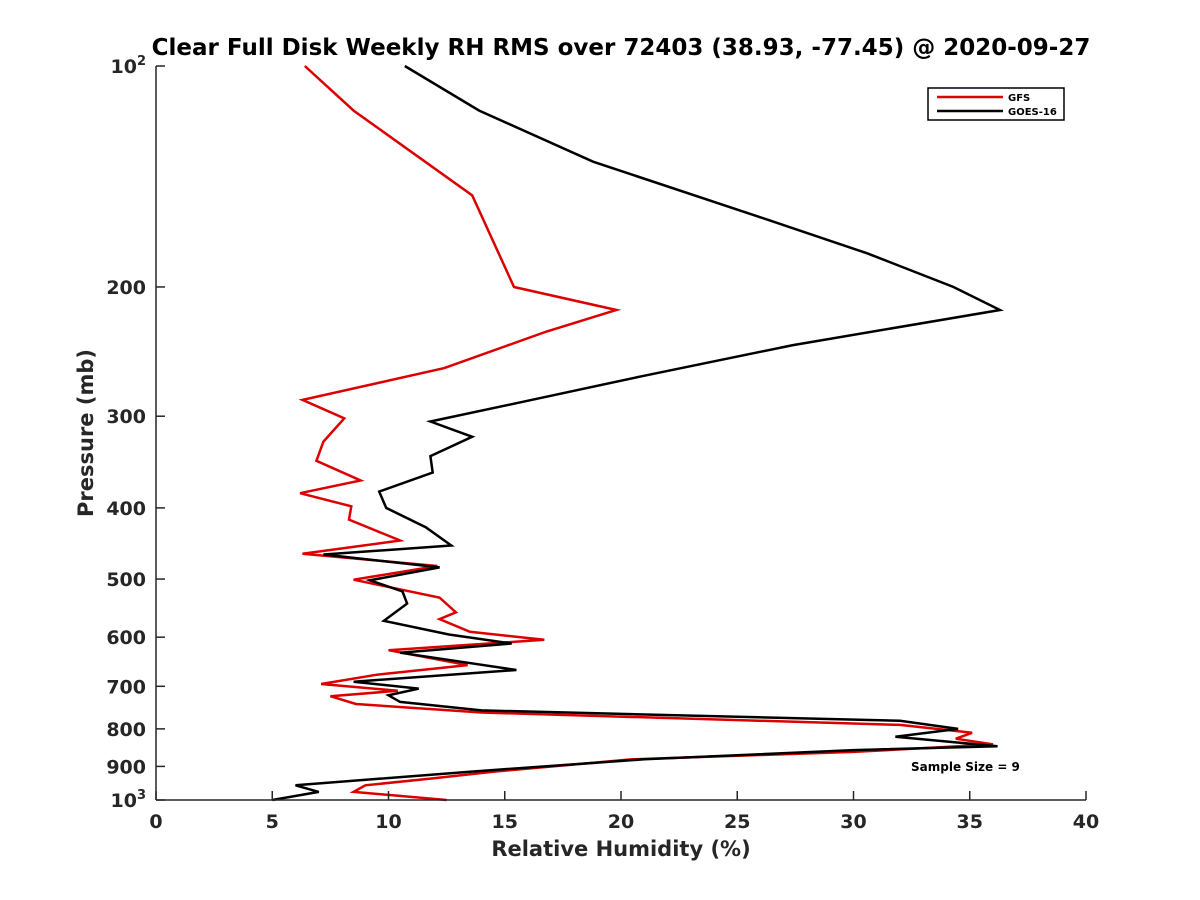 The width and height of the screenshot is (1200, 900). Describe the element at coordinates (737, 822) in the screenshot. I see `x-tick-label: 25` at that location.